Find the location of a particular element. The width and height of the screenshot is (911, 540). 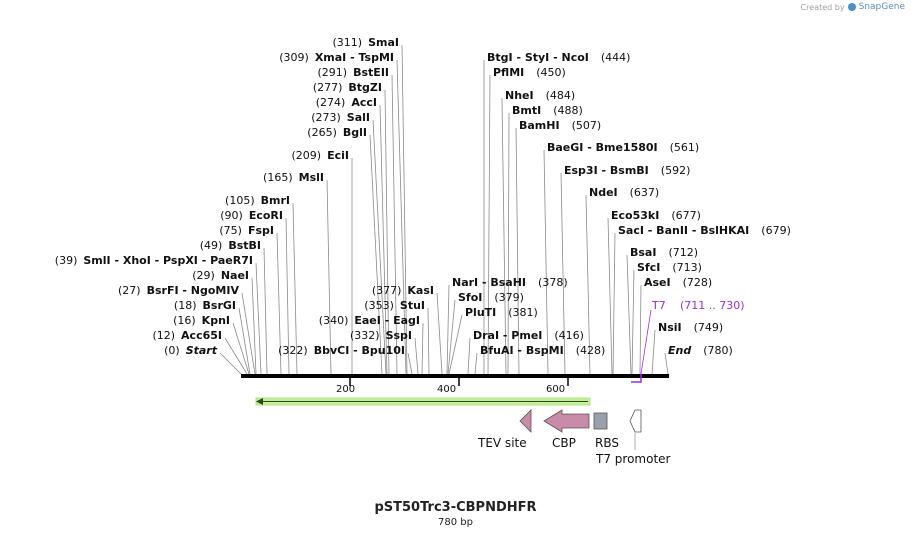

site-label: (353) StuI is located at coordinates (394, 305).